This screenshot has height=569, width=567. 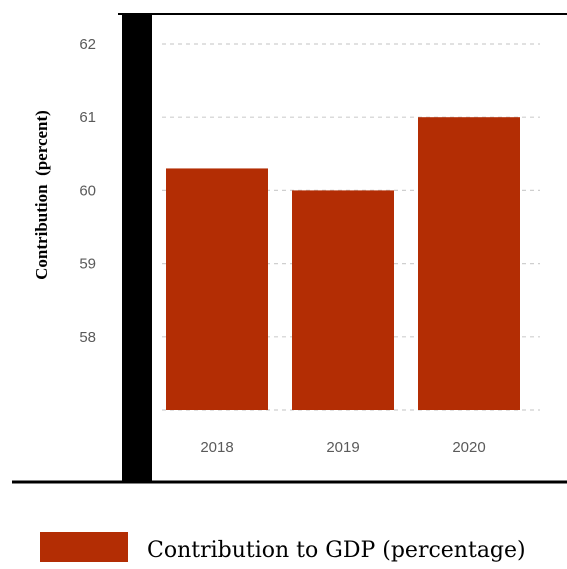 I want to click on legend-swatch, so click(x=84, y=547).